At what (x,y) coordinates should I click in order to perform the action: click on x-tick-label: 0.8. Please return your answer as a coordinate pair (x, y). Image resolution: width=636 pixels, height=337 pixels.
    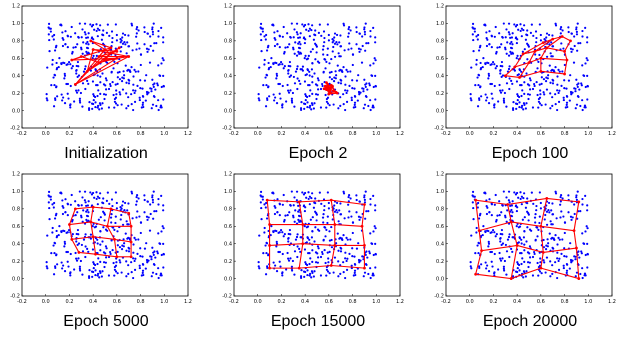
    Looking at the image, I should click on (565, 134).